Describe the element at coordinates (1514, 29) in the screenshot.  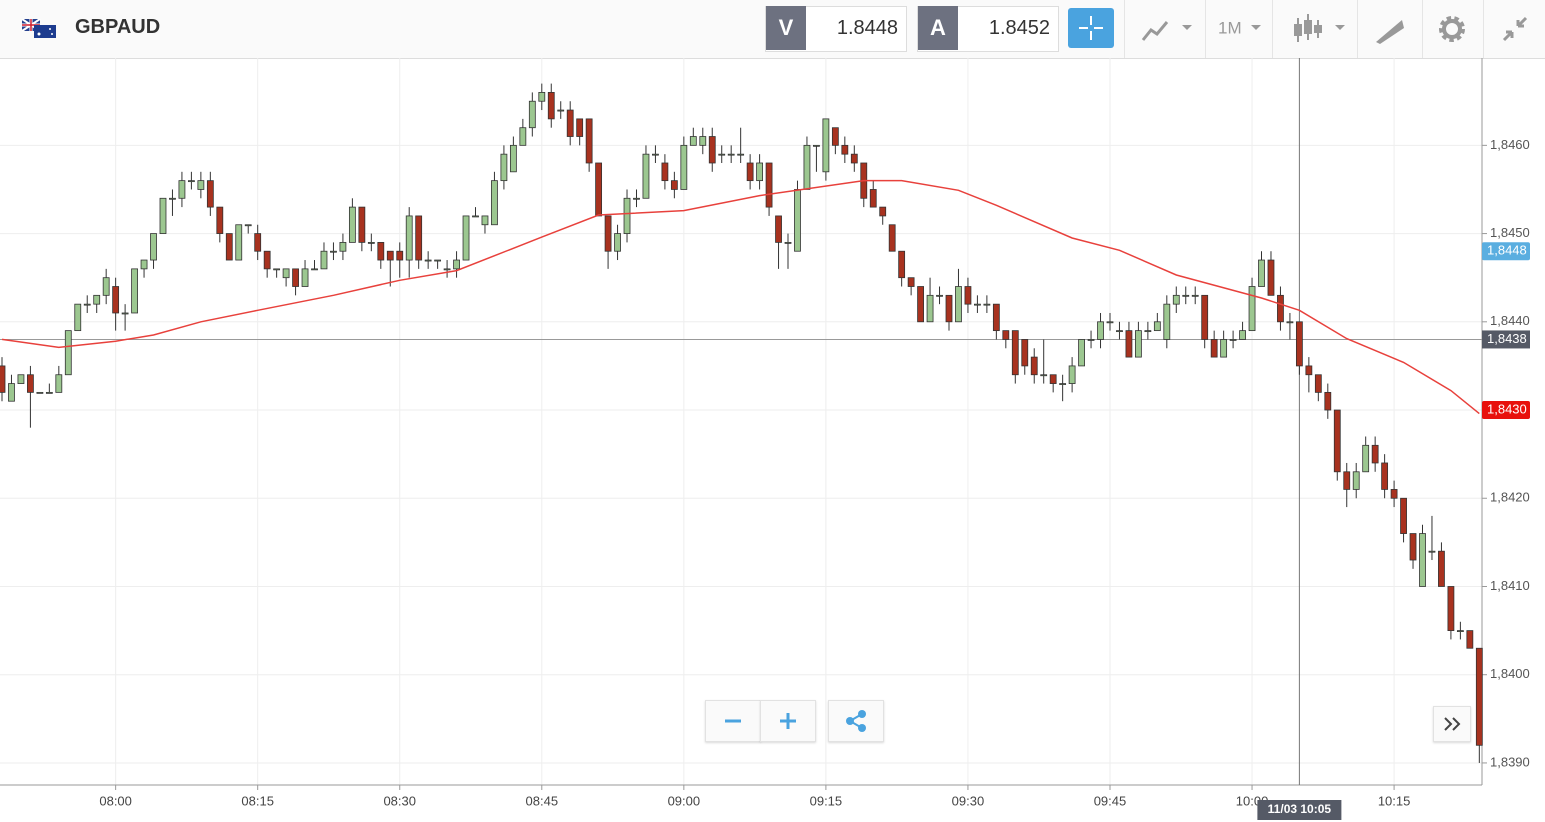
I see `collapse` at that location.